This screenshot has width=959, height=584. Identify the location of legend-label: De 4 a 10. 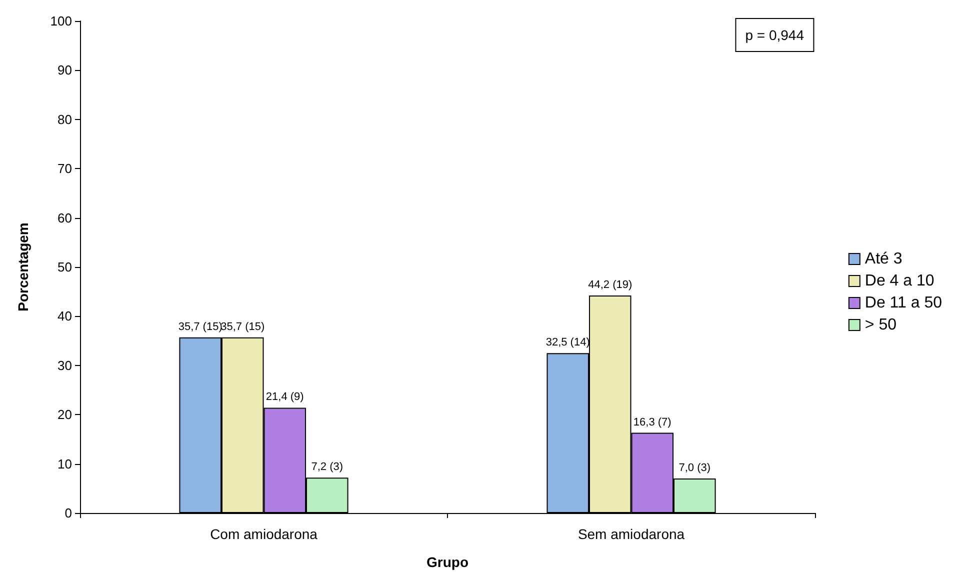
(899, 281).